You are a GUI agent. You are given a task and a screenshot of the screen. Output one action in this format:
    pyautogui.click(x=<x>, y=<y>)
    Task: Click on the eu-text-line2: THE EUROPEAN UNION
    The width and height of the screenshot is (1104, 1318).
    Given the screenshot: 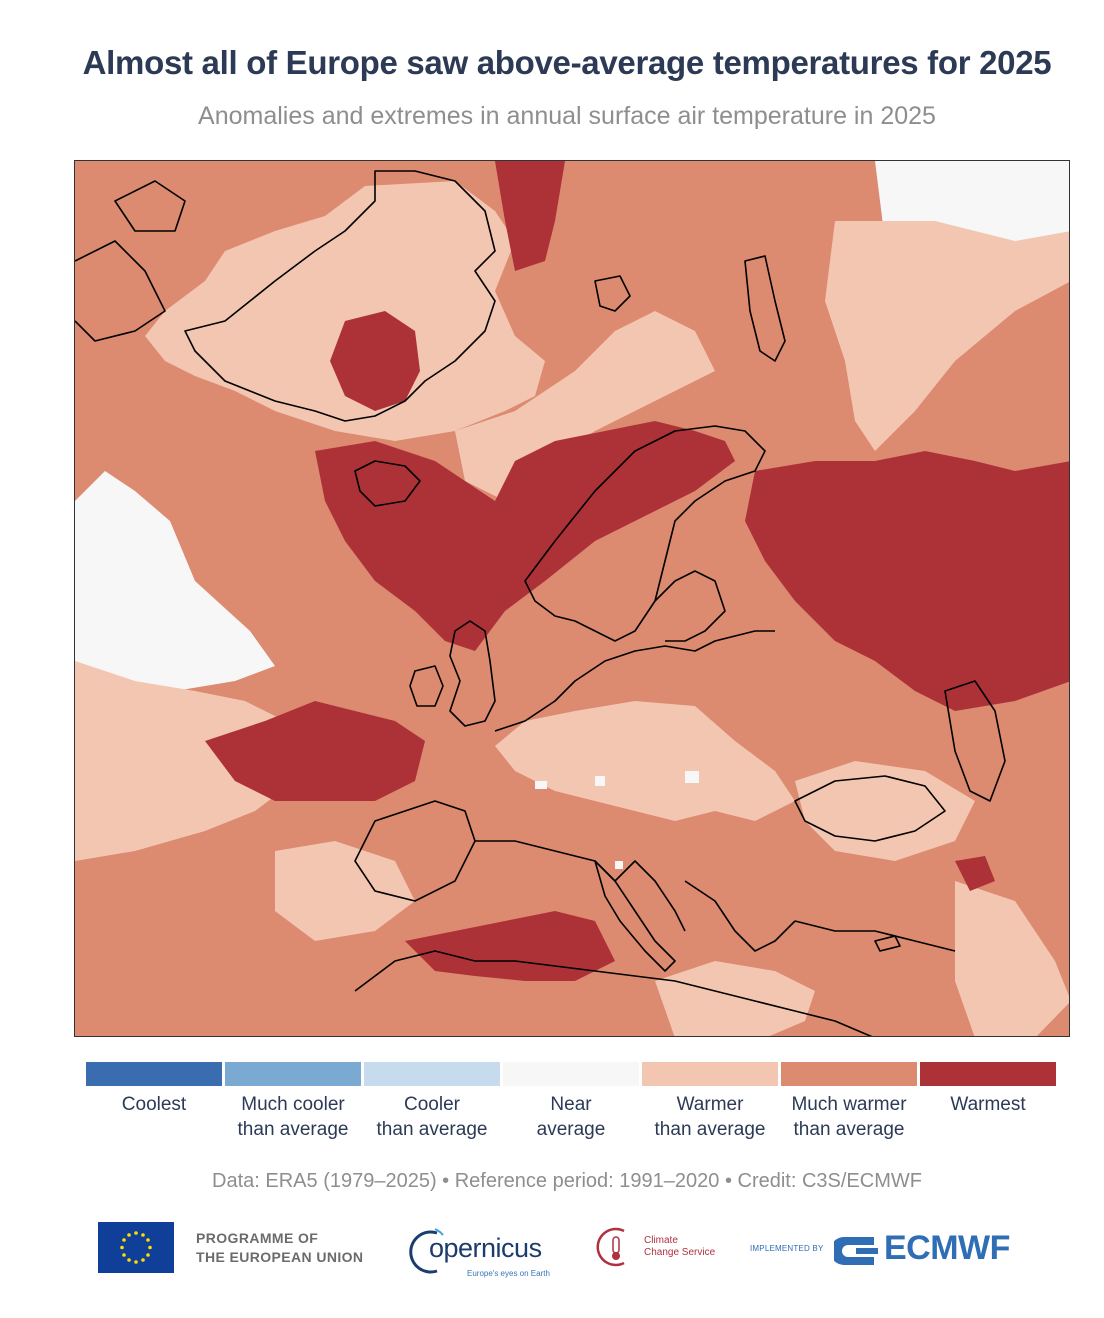 What is the action you would take?
    pyautogui.click(x=280, y=1257)
    